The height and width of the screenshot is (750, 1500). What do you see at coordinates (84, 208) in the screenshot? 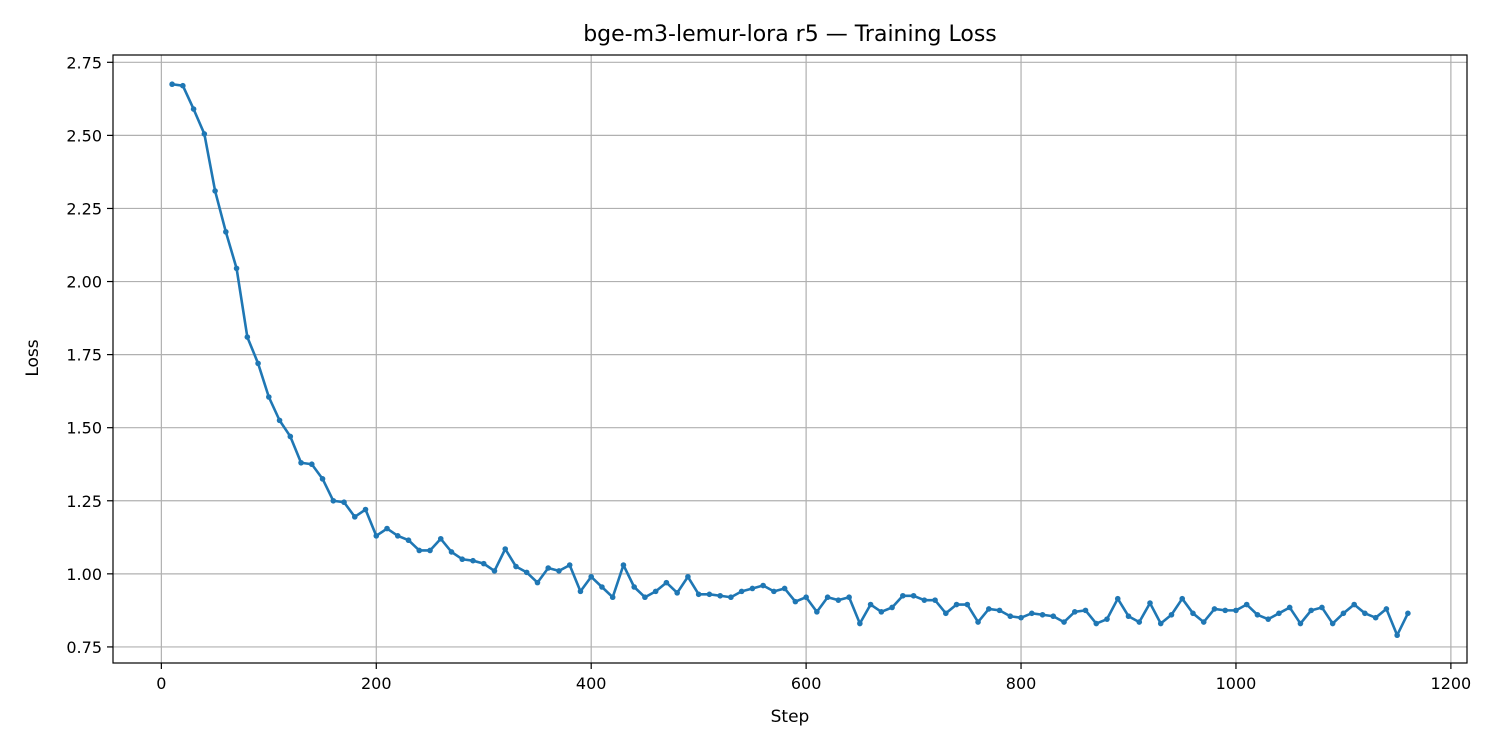
I see `y-tick-label: 2.25` at bounding box center [84, 208].